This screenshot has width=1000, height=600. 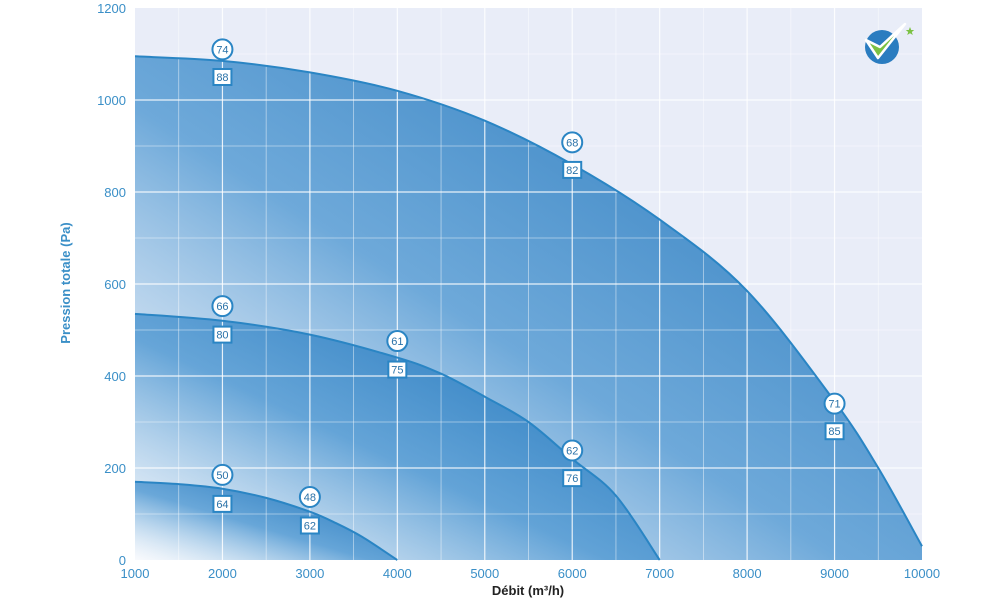 I want to click on circle-marker-value: 68, so click(x=572, y=143).